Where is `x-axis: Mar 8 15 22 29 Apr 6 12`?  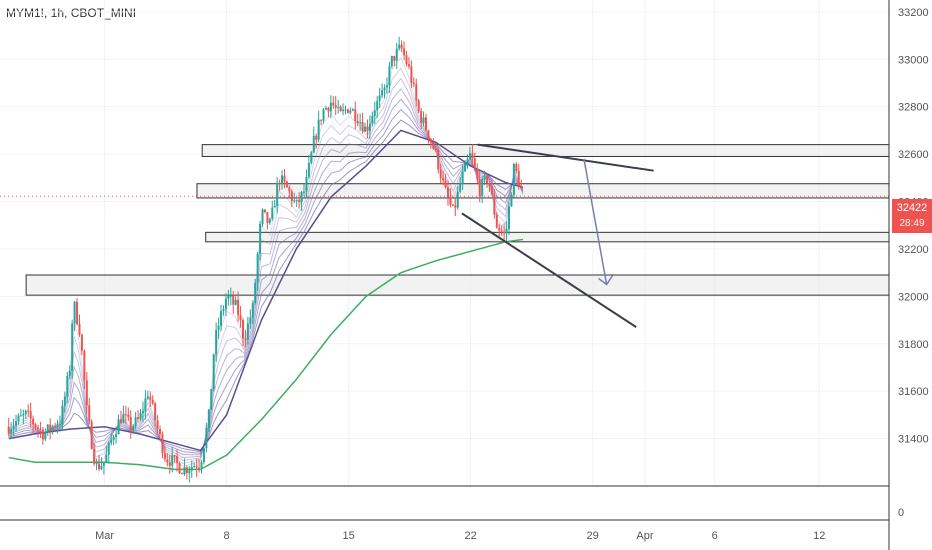
x-axis: Mar 8 15 22 29 Apr 6 12 is located at coordinates (460, 536).